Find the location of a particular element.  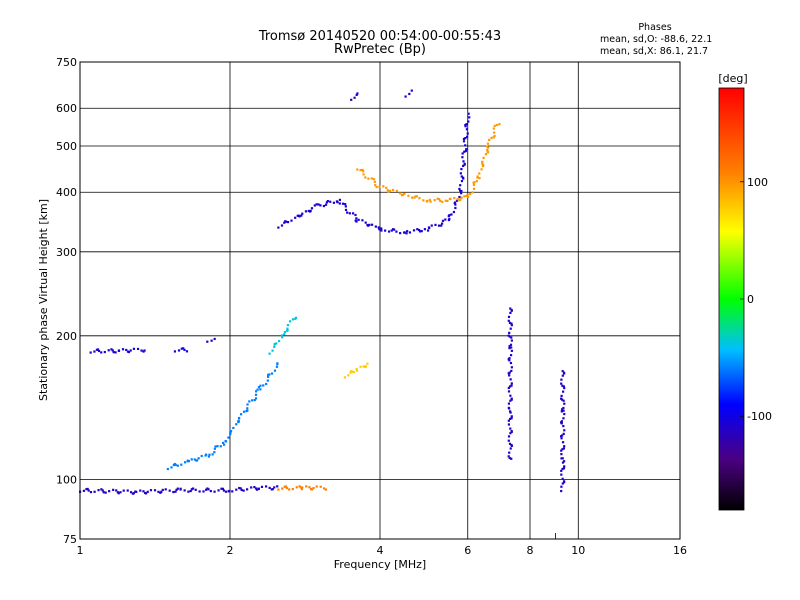

colorbar-tick-label: 100 is located at coordinates (757, 182).